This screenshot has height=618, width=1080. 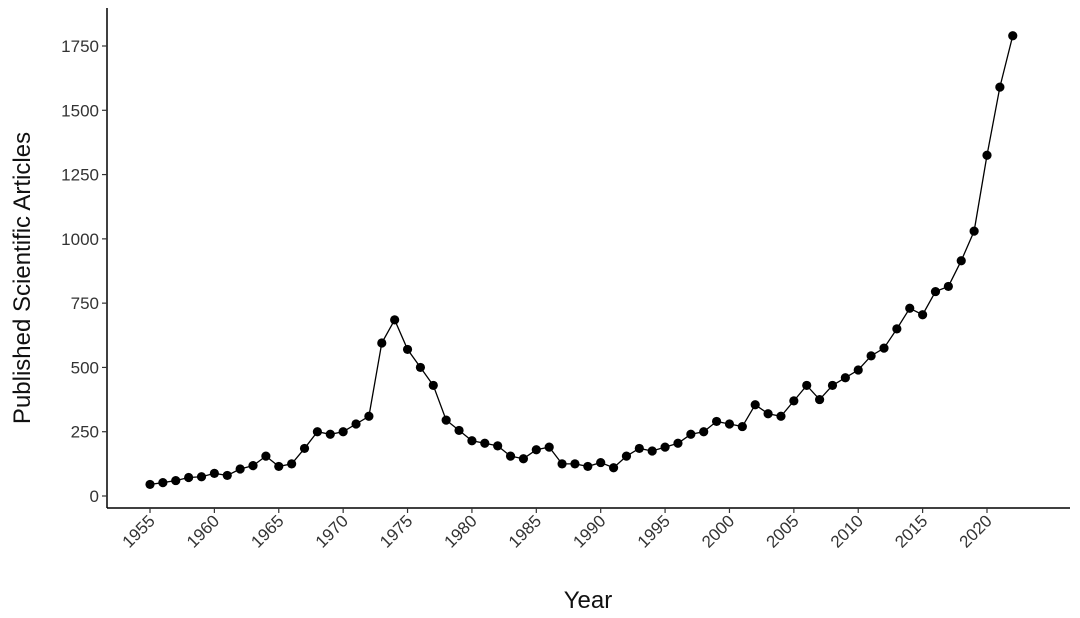 I want to click on data-point-1993, so click(x=639, y=448).